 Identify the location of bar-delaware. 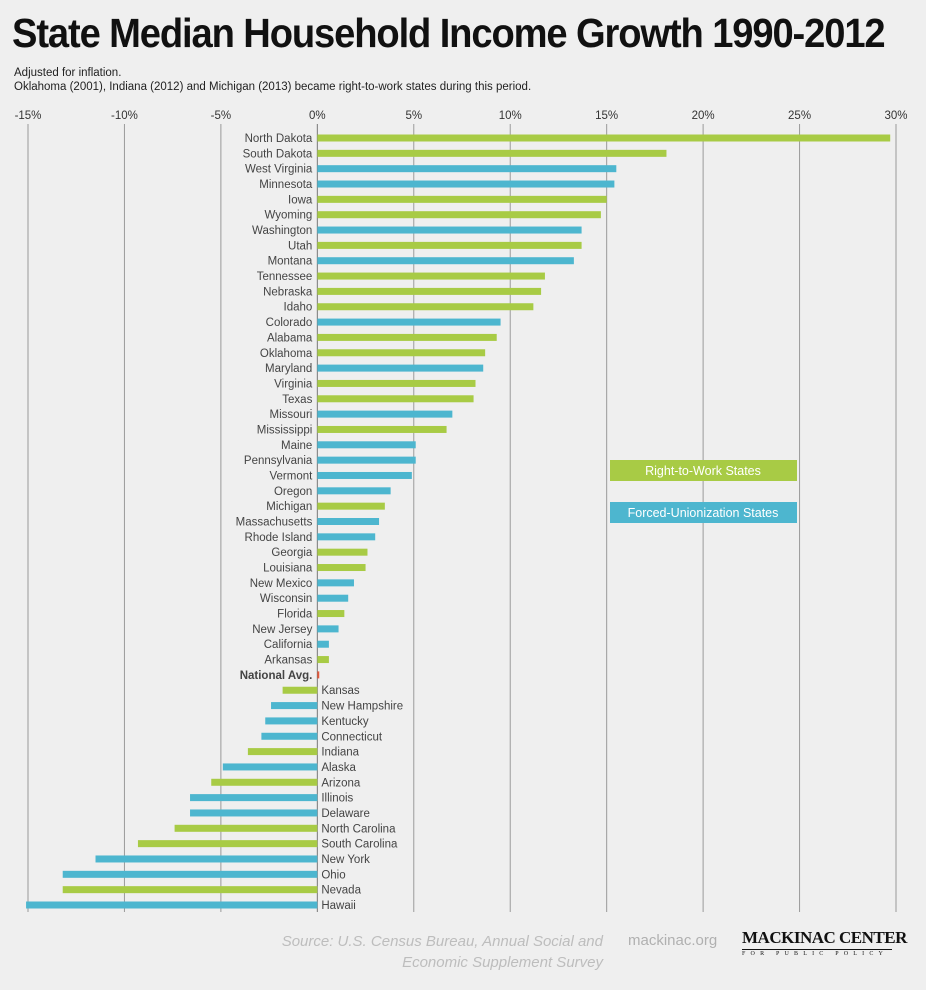
(254, 813).